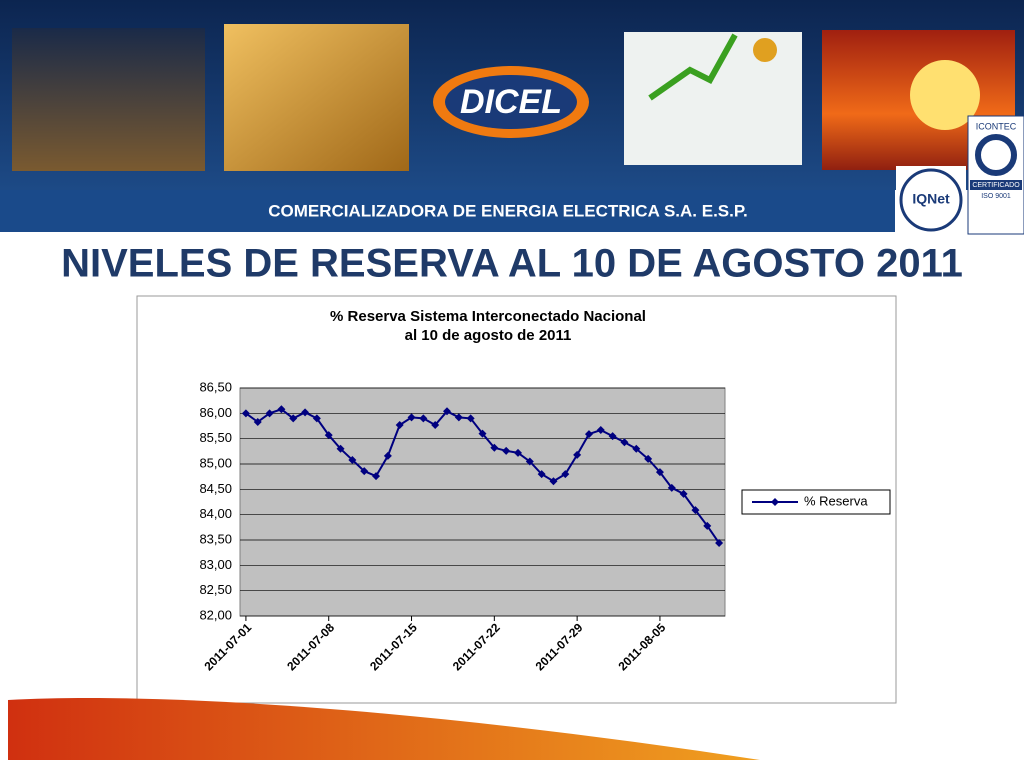 This screenshot has width=1024, height=773. I want to click on chart-title: al 10 de agosto de 2011, so click(488, 335).